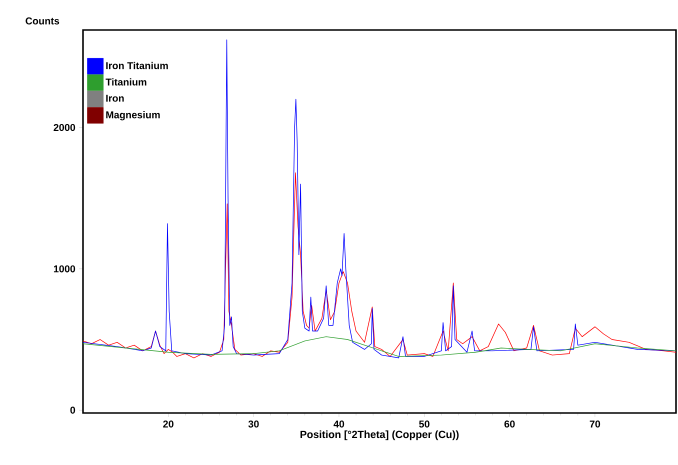 This screenshot has height=465, width=678. Describe the element at coordinates (43, 20) in the screenshot. I see `y-axis-title: Counts` at that location.